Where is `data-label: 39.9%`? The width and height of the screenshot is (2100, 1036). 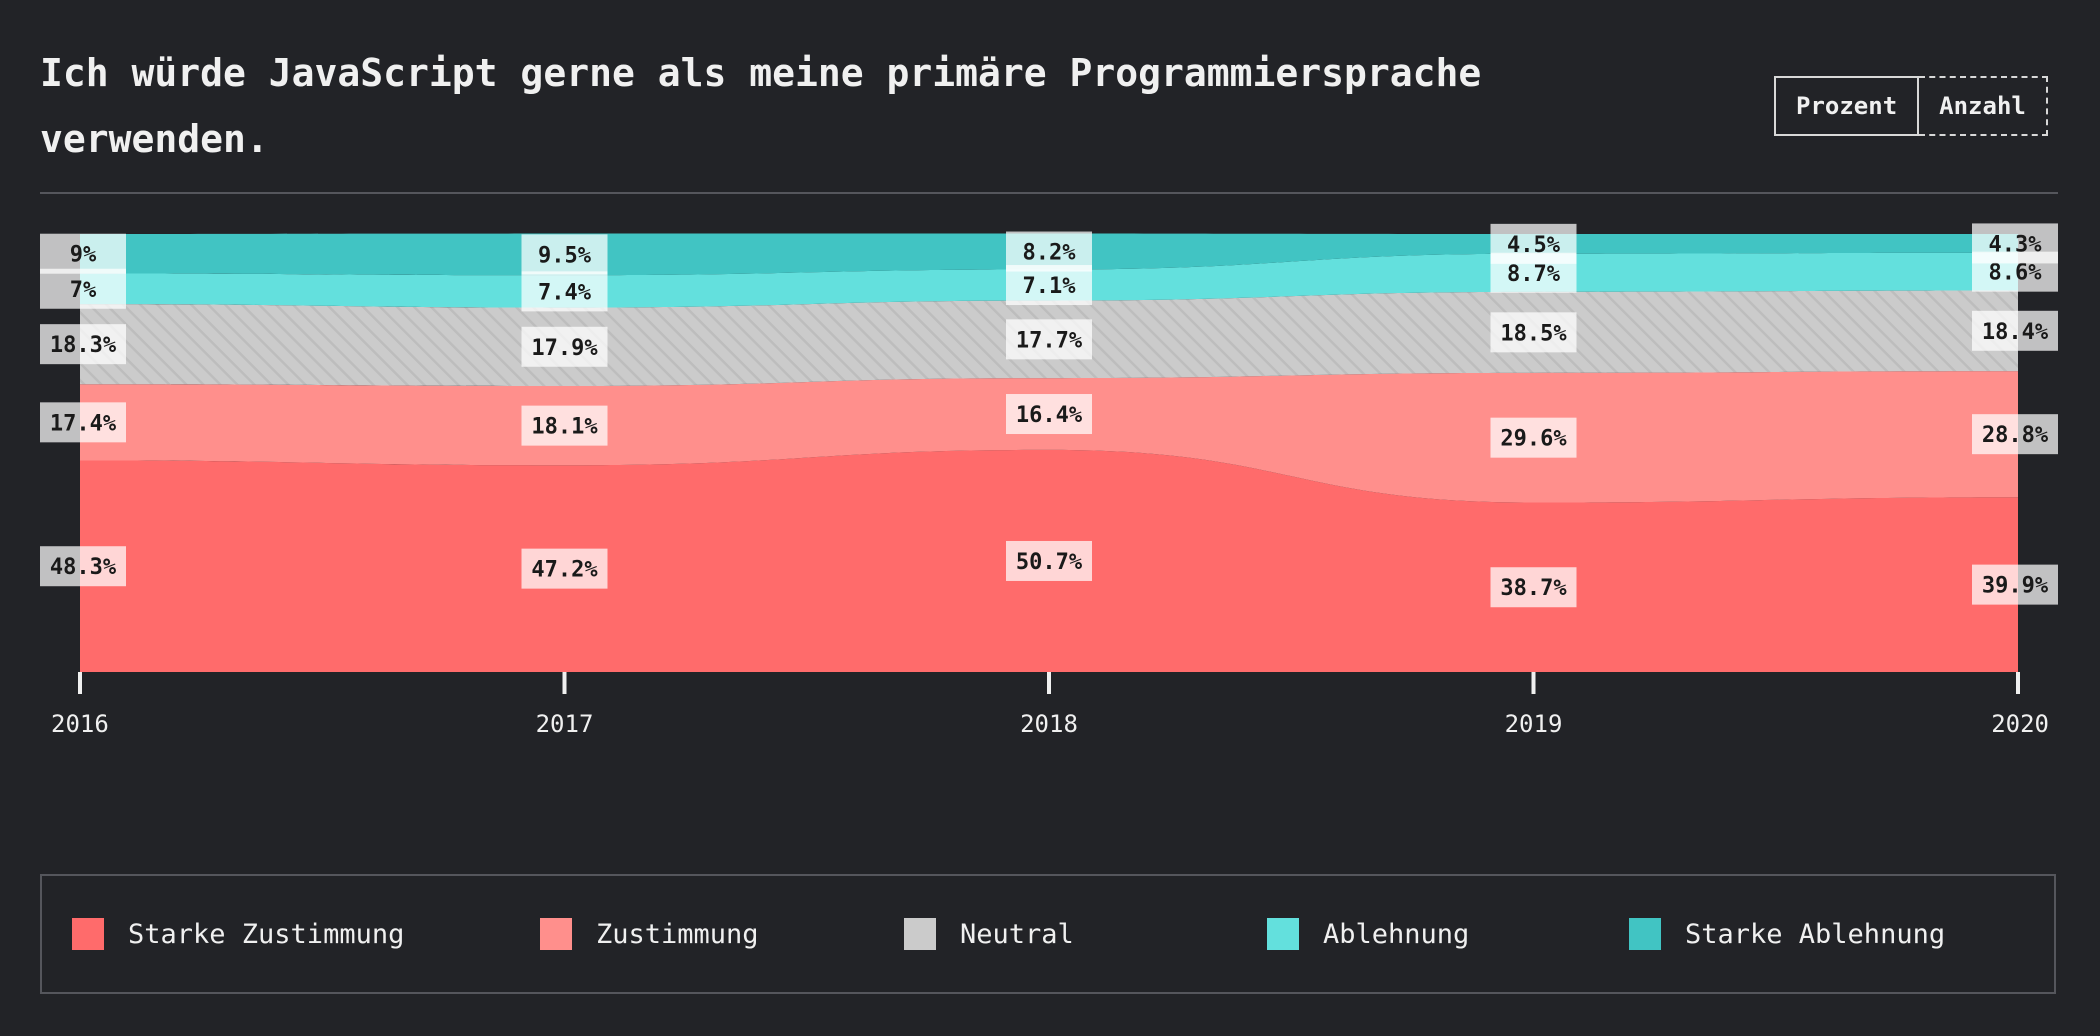 data-label: 39.9% is located at coordinates (2015, 584).